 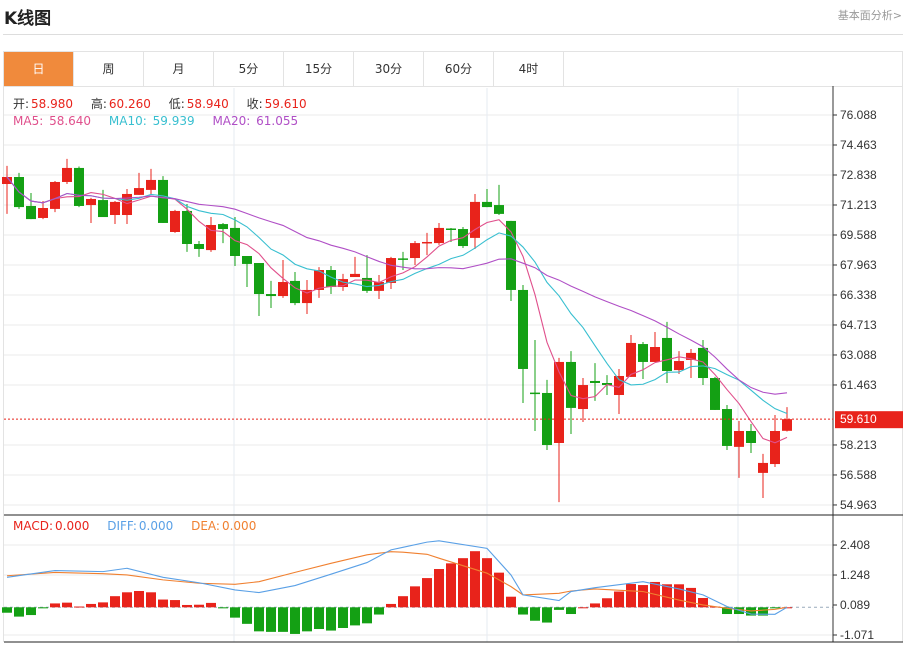 What do you see at coordinates (858, 385) in the screenshot?
I see `y-tick-label: 61.463` at bounding box center [858, 385].